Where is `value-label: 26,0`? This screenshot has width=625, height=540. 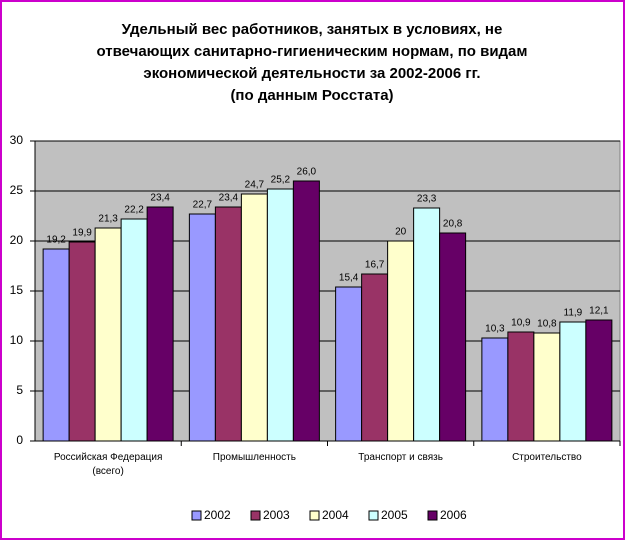
value-label: 26,0 is located at coordinates (307, 172).